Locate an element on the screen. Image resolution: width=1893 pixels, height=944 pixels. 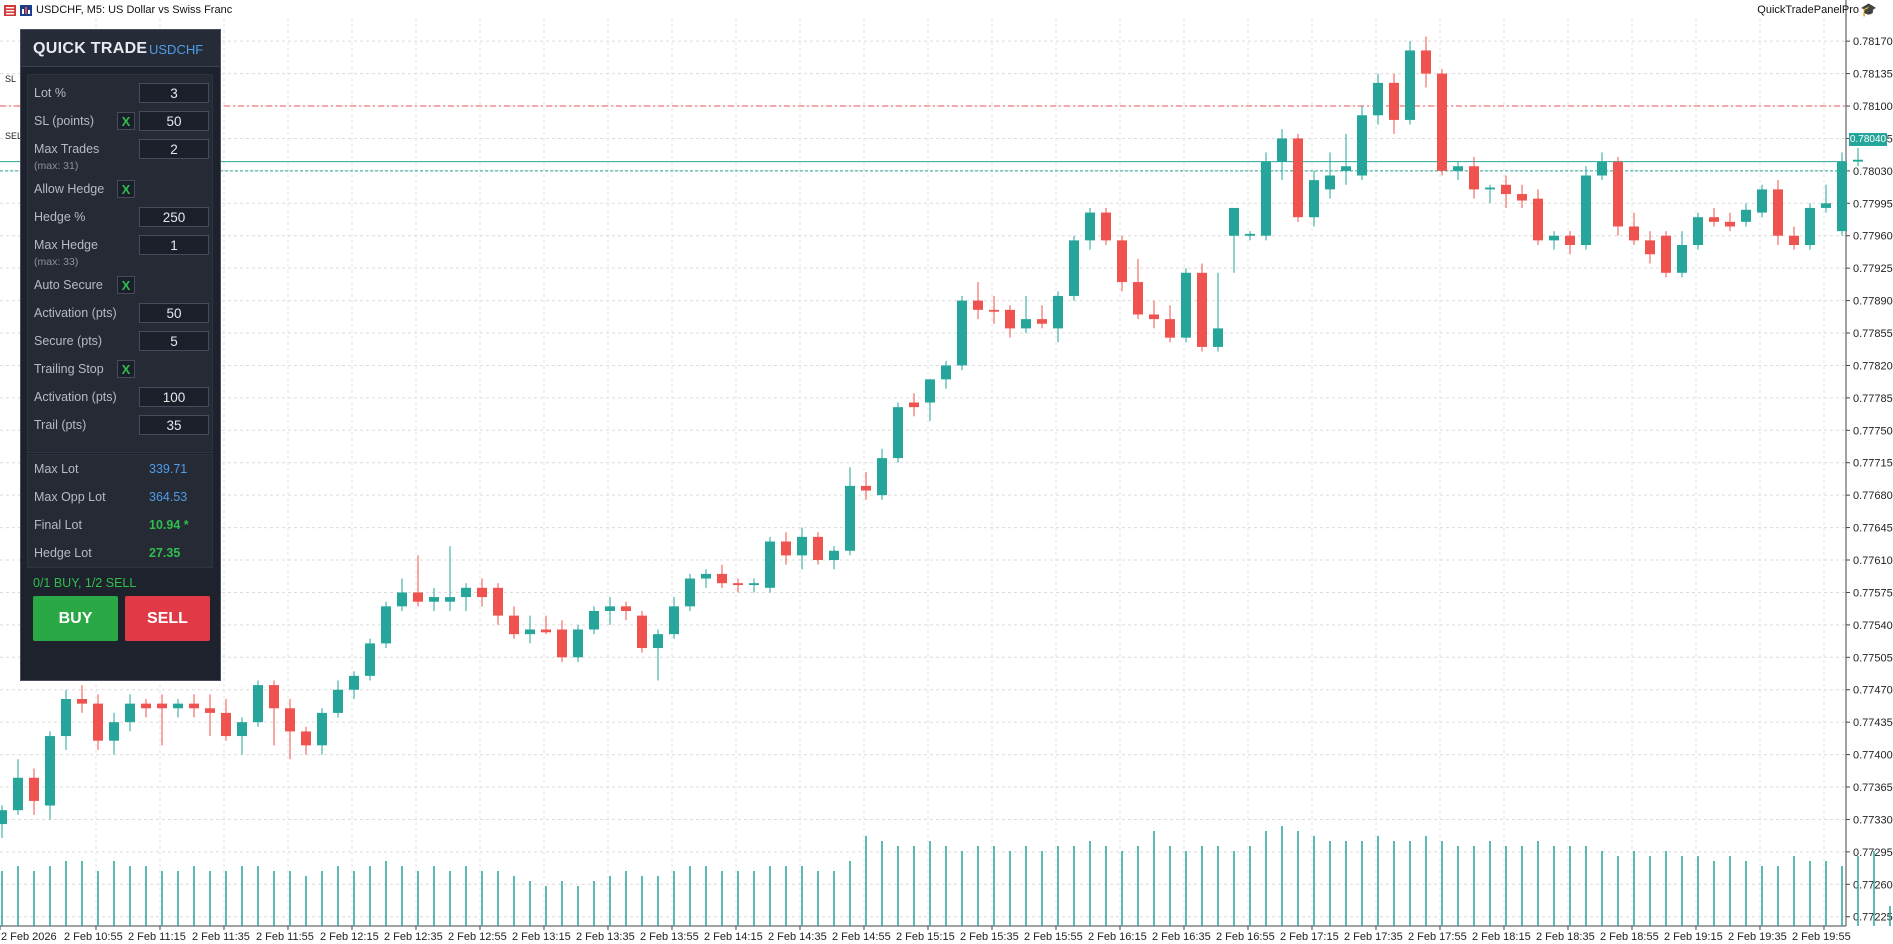
sl-enabled-checkbox: X is located at coordinates (126, 121).